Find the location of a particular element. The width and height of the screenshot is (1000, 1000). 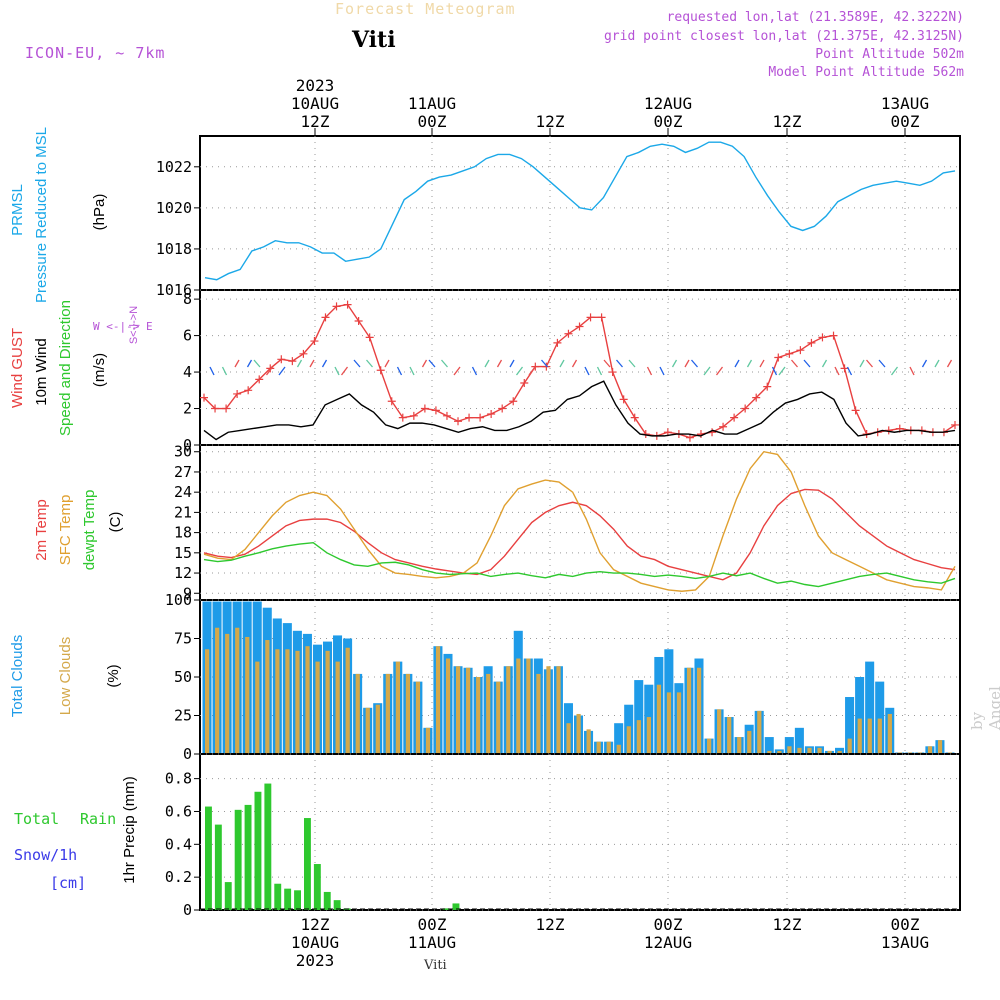

precip-total-label: Total is located at coordinates (36, 819).